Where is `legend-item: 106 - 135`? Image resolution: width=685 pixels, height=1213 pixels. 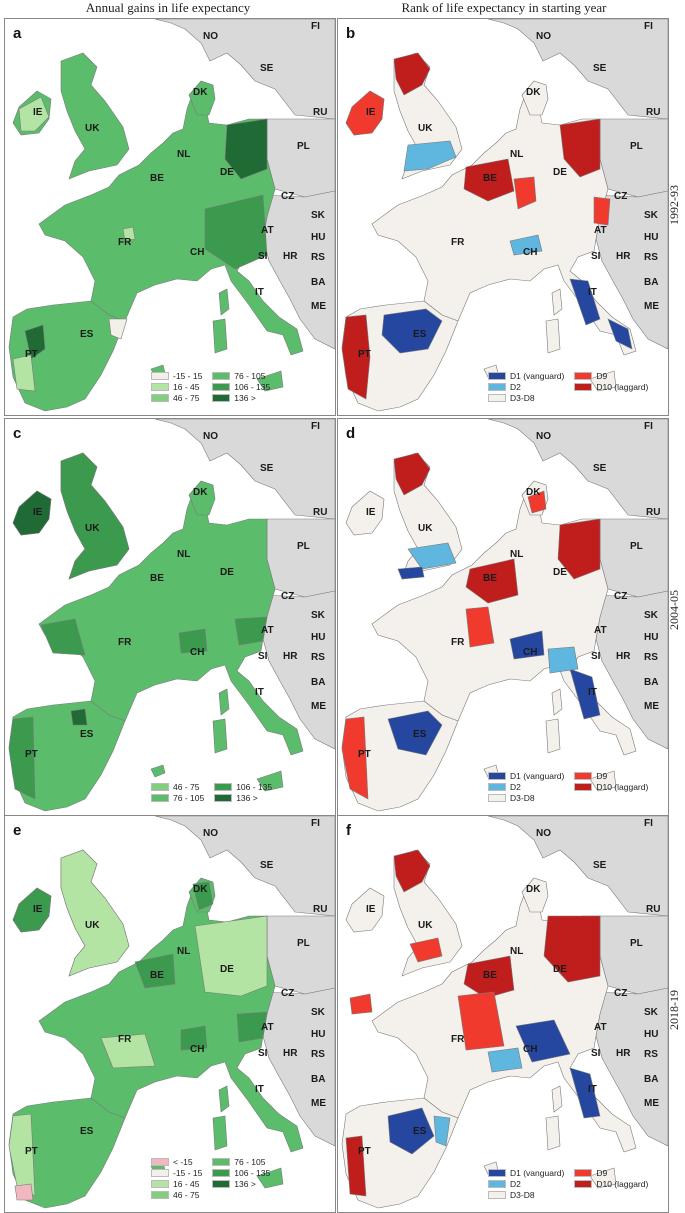 legend-item: 106 - 135 is located at coordinates (241, 386).